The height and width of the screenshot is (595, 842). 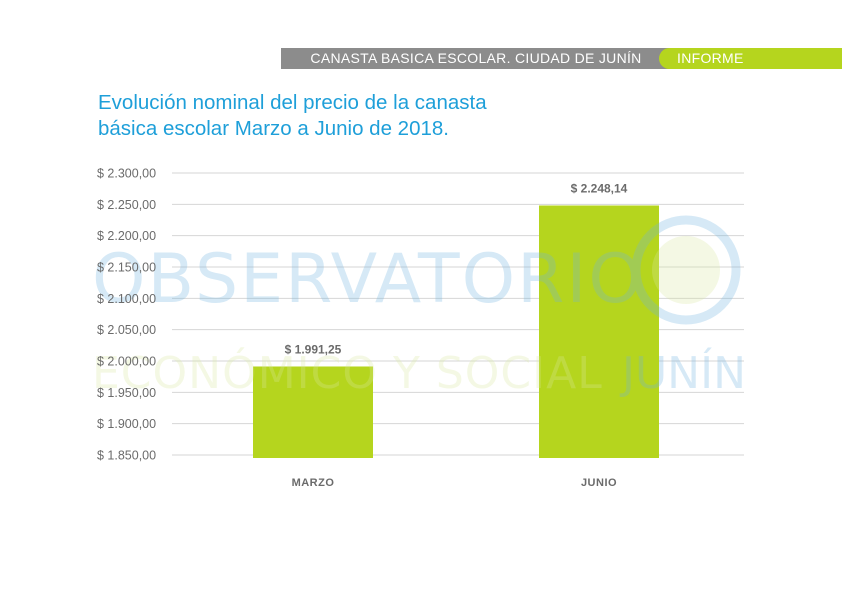 I want to click on y-tick-label: $ 1.850,00, so click(x=126, y=456).